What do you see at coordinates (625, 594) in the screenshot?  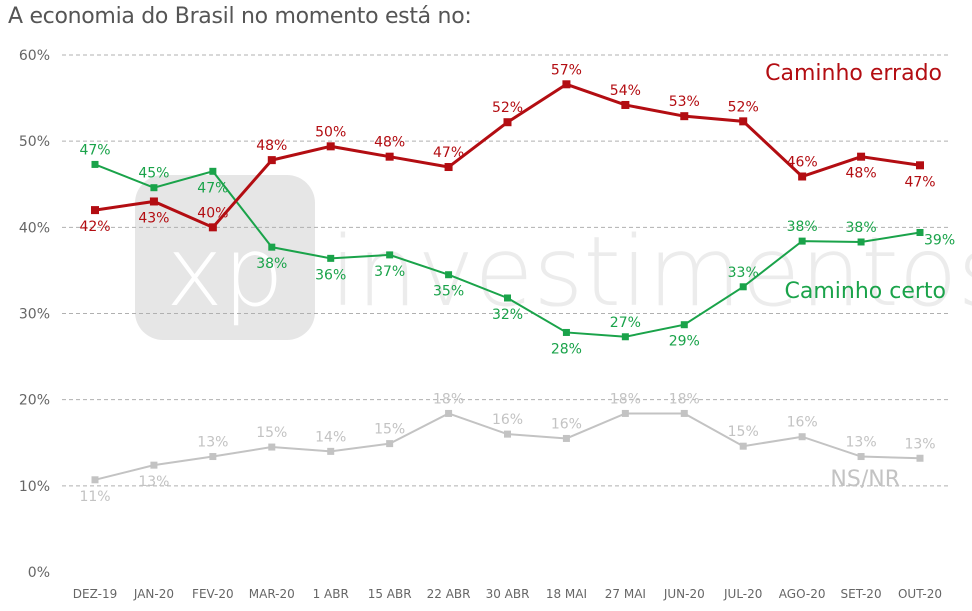 I see `x-tick-label: 27 MAI` at bounding box center [625, 594].